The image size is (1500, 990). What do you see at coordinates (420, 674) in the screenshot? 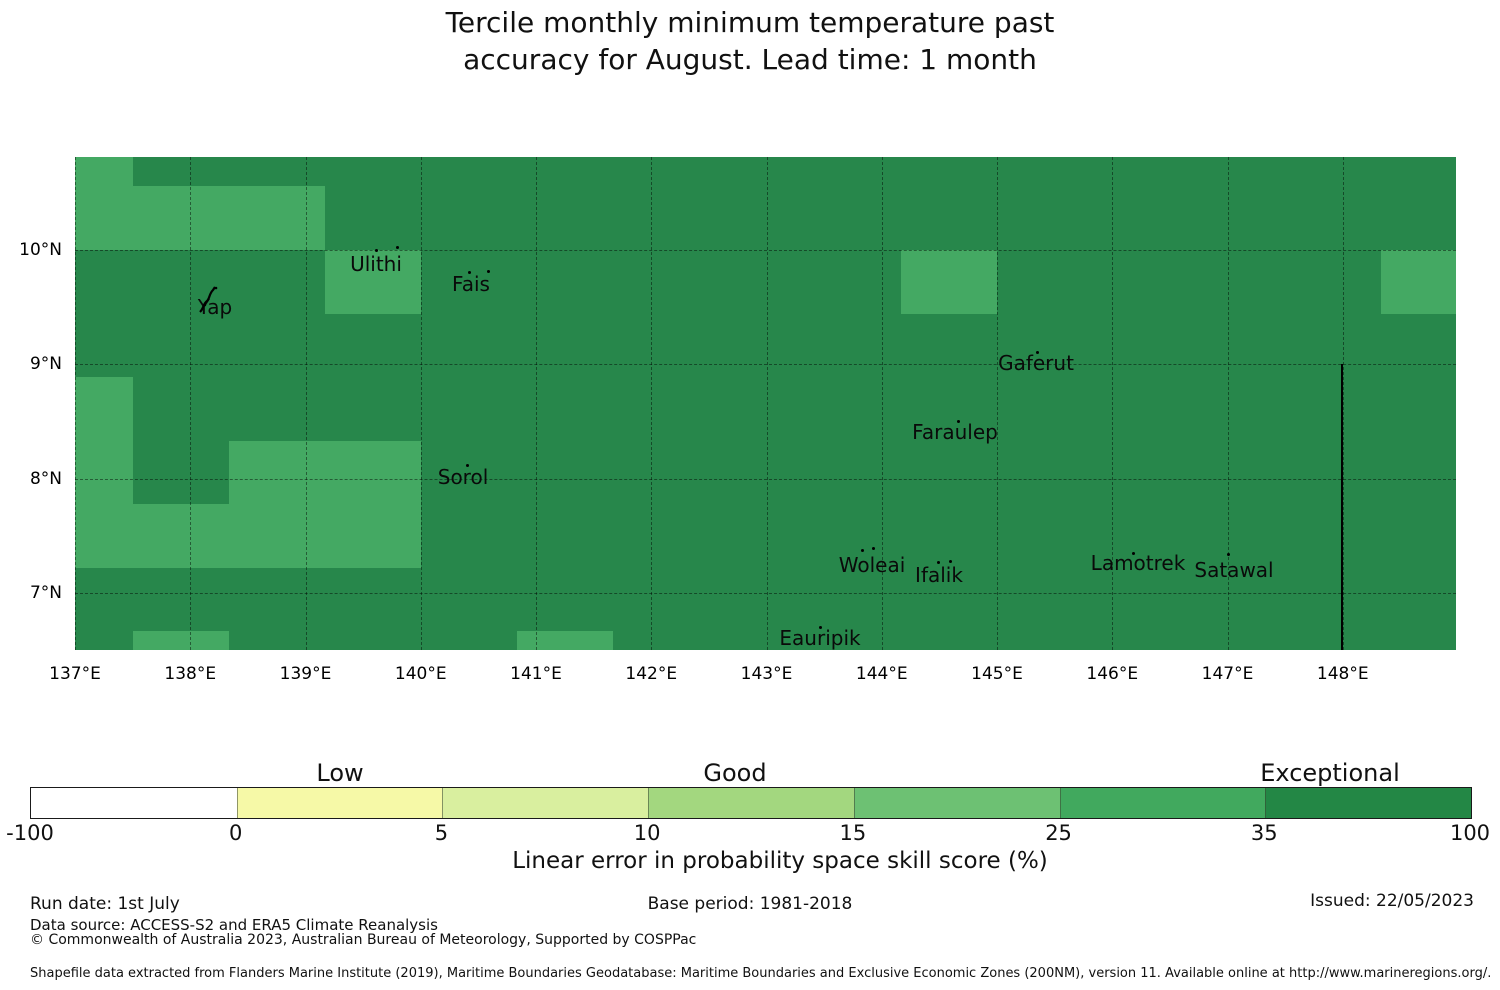
I see `x-tick-label: 140°E` at bounding box center [420, 674].